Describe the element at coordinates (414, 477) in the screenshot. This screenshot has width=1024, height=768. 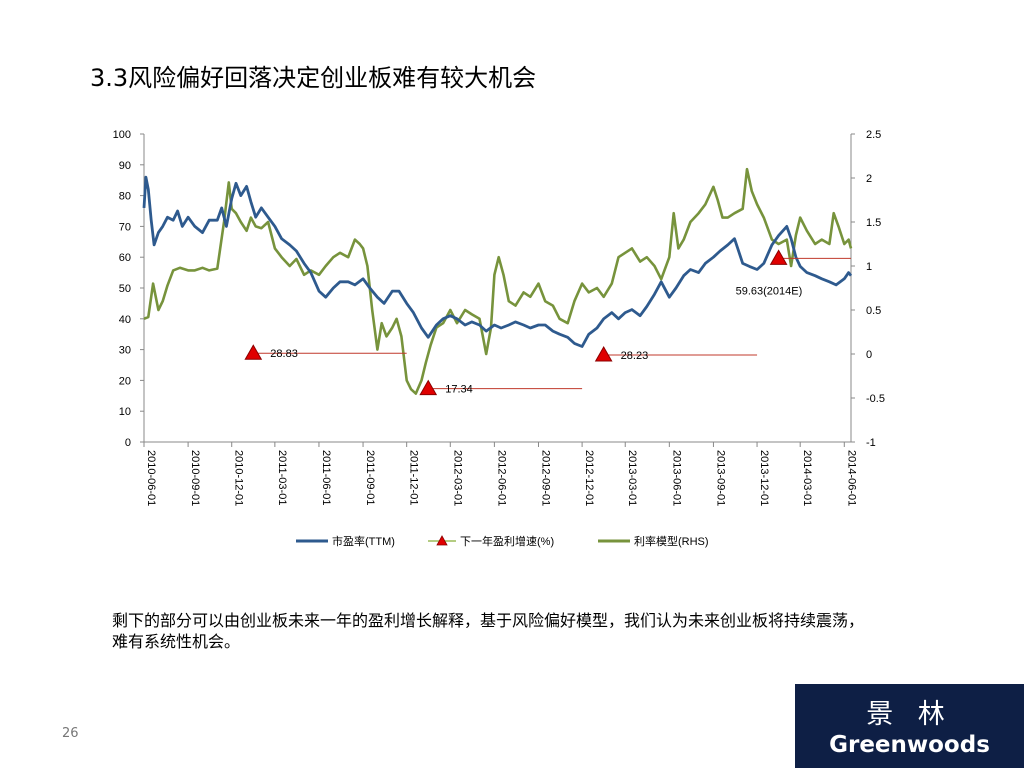
I see `x-tick-label: 2011-12-01` at that location.